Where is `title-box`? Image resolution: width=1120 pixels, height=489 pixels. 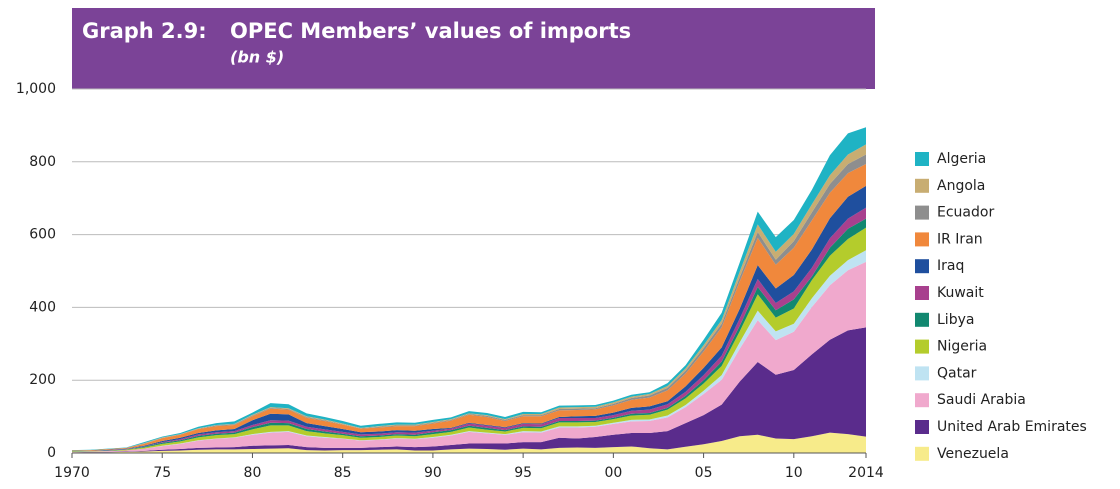 title-box is located at coordinates (473, 48).